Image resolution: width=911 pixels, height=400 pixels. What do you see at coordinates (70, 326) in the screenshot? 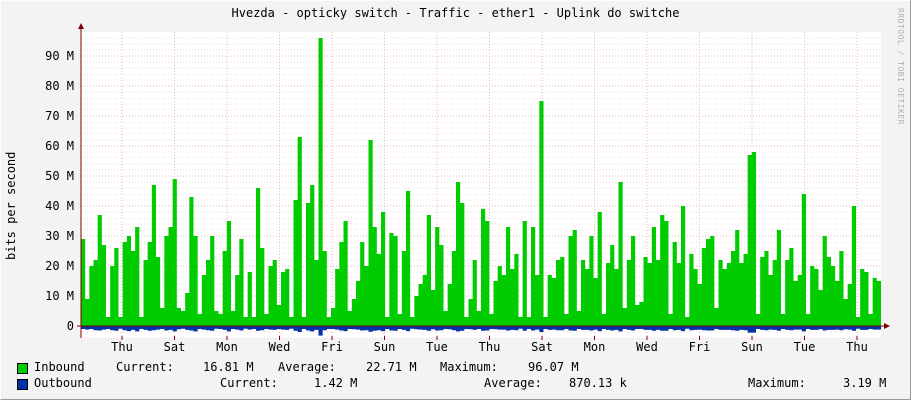
I see `y-tick-label: 0` at bounding box center [70, 326].